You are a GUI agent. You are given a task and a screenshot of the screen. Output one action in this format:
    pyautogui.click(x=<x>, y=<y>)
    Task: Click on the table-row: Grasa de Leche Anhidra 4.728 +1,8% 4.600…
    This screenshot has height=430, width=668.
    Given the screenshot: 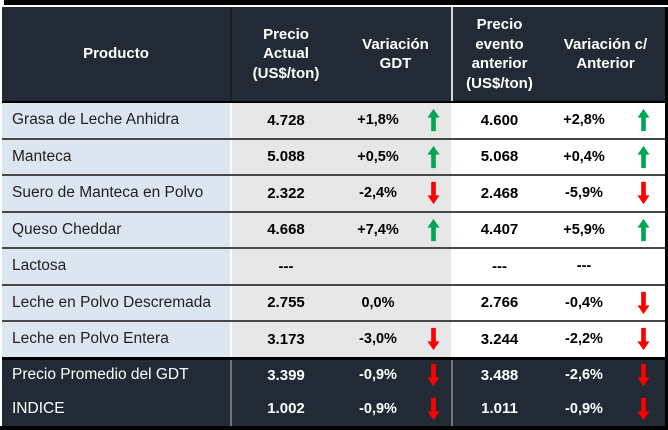 What is the action you would take?
    pyautogui.click(x=333, y=119)
    